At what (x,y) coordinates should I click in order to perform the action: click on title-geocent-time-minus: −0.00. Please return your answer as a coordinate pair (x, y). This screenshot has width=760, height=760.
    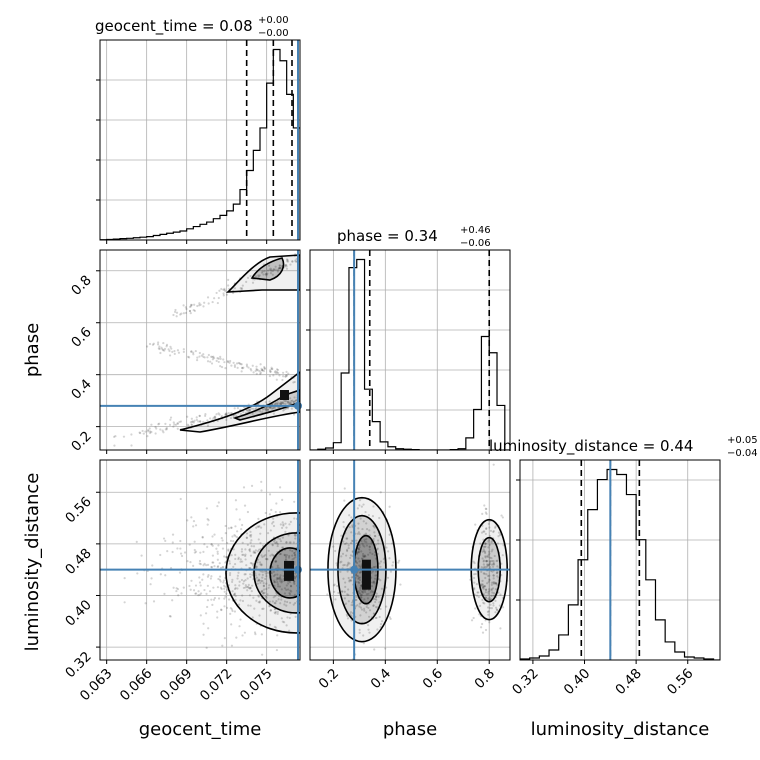
    Looking at the image, I should click on (273, 33).